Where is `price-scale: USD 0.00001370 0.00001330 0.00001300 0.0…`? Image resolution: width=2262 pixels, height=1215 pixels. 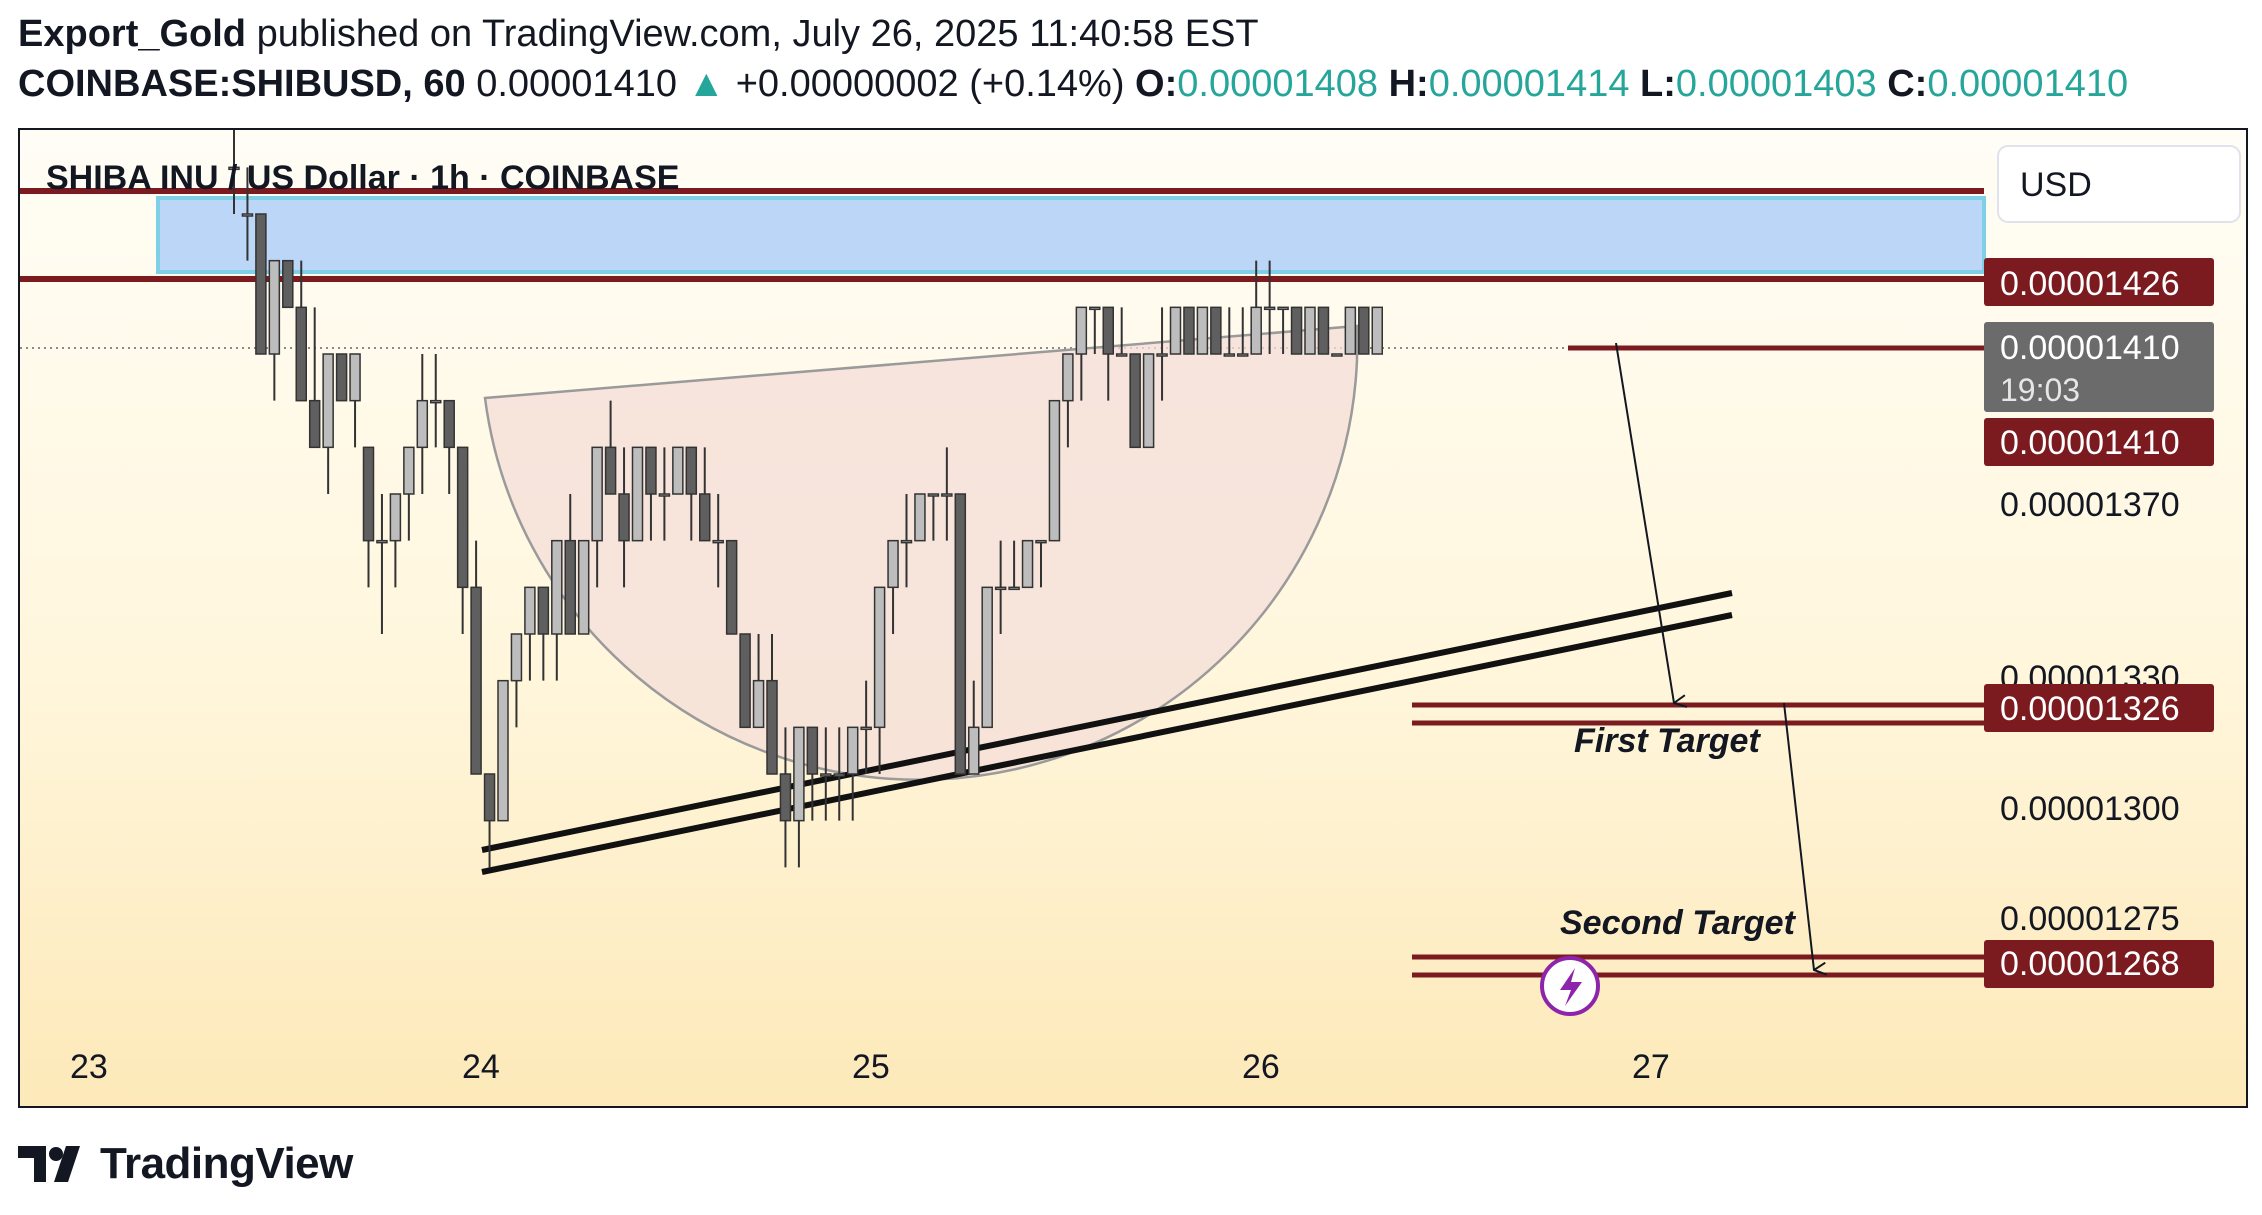 price-scale: USD 0.00001370 0.00001330 0.00001300 0.0… is located at coordinates (2112, 566).